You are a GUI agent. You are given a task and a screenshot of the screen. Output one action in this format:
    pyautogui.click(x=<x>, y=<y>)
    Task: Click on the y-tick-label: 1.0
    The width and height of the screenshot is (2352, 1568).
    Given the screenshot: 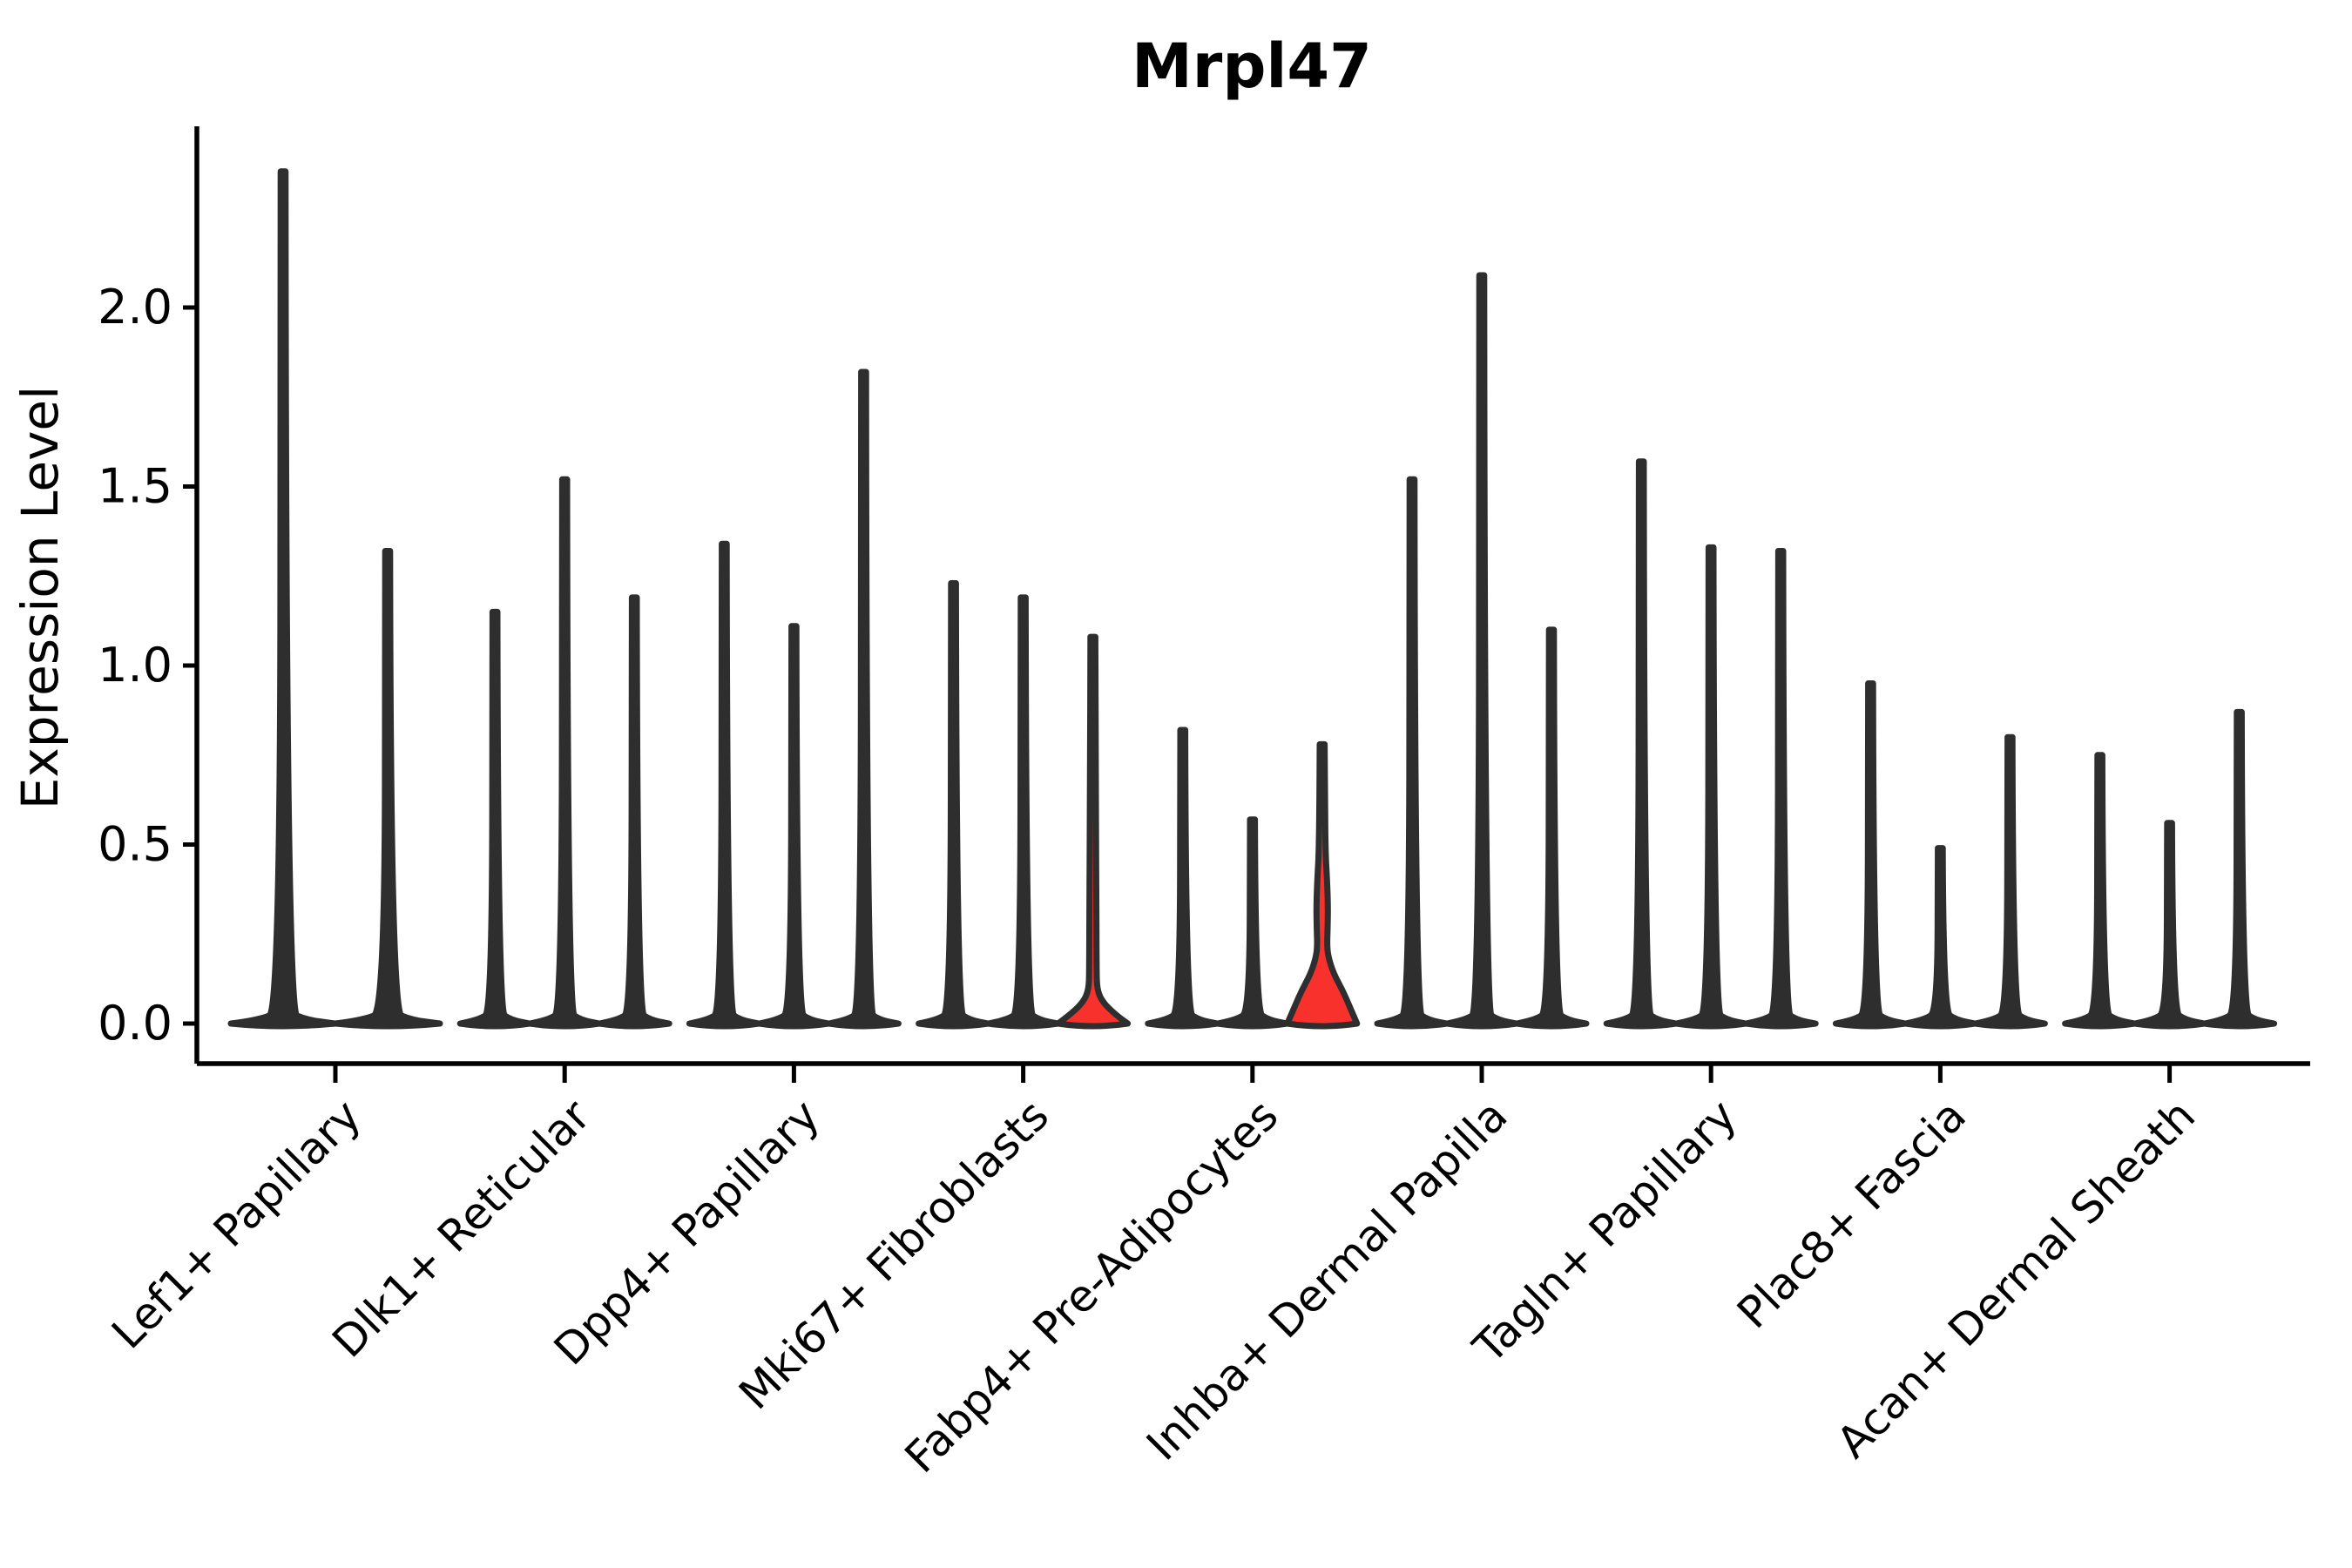 What is the action you would take?
    pyautogui.click(x=135, y=665)
    